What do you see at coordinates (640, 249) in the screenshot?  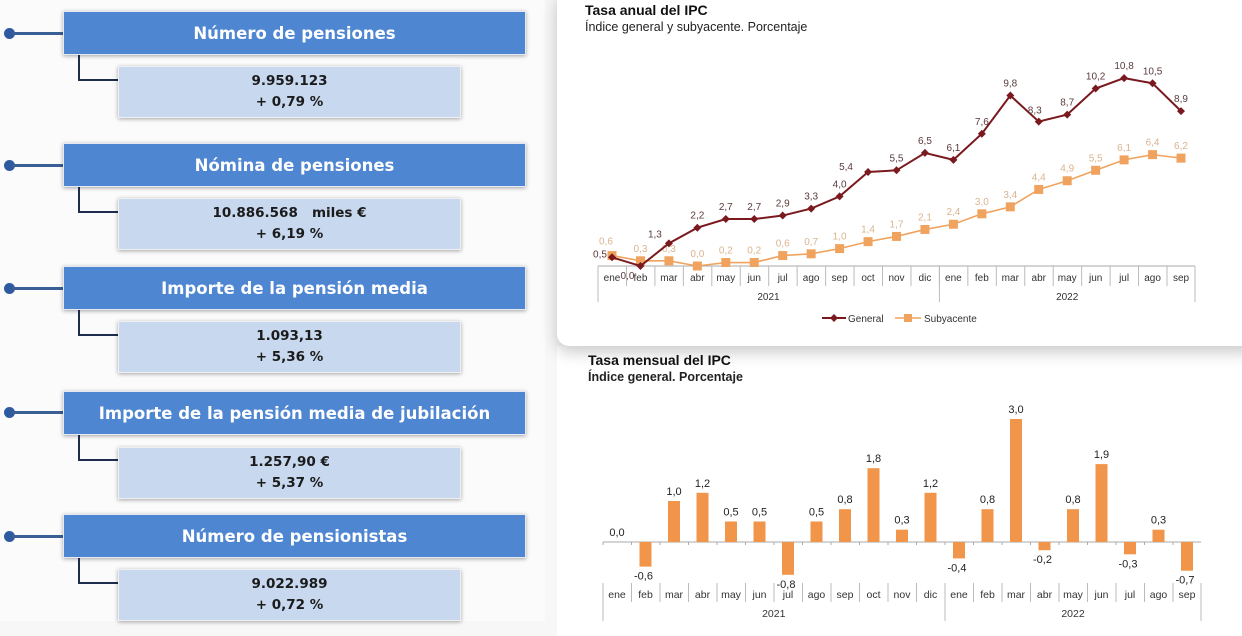 I see `data-label: 0,3` at bounding box center [640, 249].